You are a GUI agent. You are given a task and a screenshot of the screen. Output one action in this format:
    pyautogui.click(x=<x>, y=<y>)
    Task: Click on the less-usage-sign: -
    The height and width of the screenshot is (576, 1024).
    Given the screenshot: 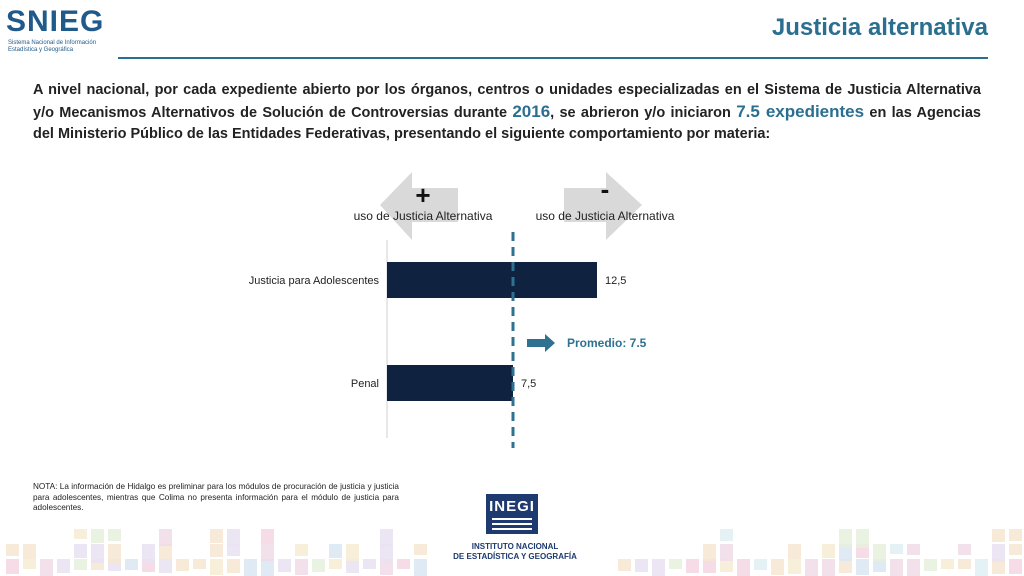 What is the action you would take?
    pyautogui.click(x=605, y=189)
    